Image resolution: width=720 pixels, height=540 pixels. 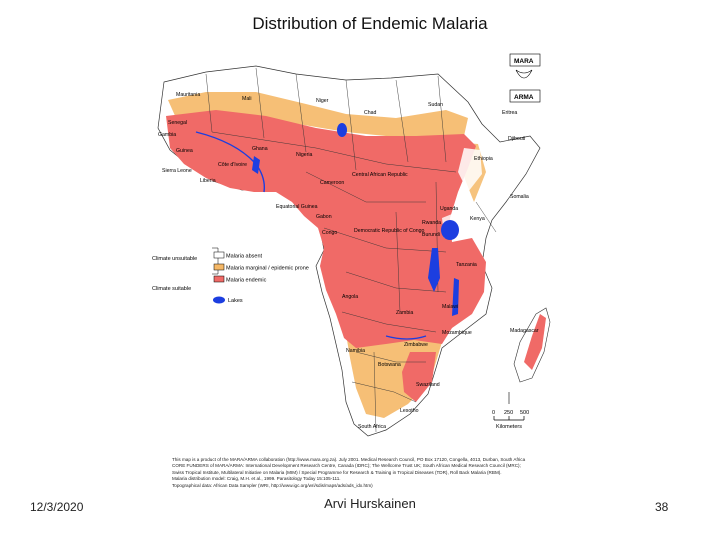 What do you see at coordinates (457, 333) in the screenshot?
I see `label-mozambique: Mozambique` at bounding box center [457, 333].